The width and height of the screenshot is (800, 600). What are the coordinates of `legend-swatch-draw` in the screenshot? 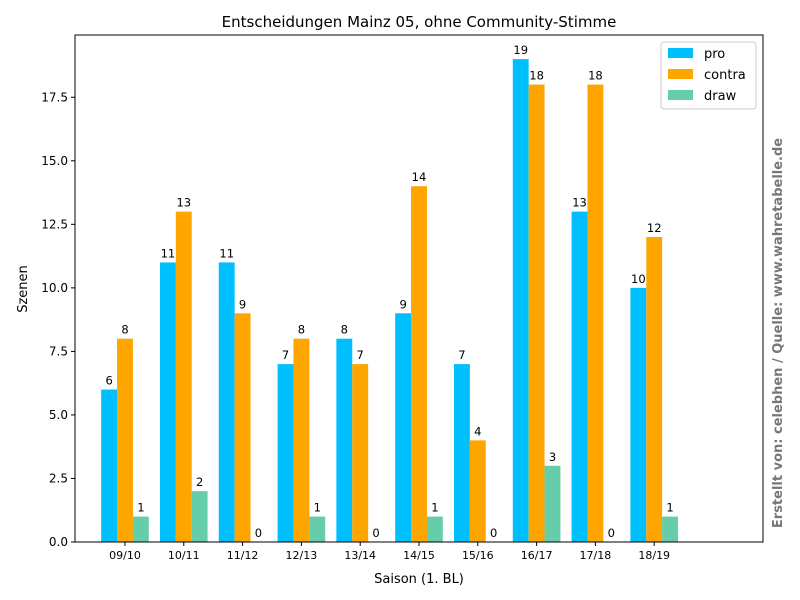 It's located at (680, 95).